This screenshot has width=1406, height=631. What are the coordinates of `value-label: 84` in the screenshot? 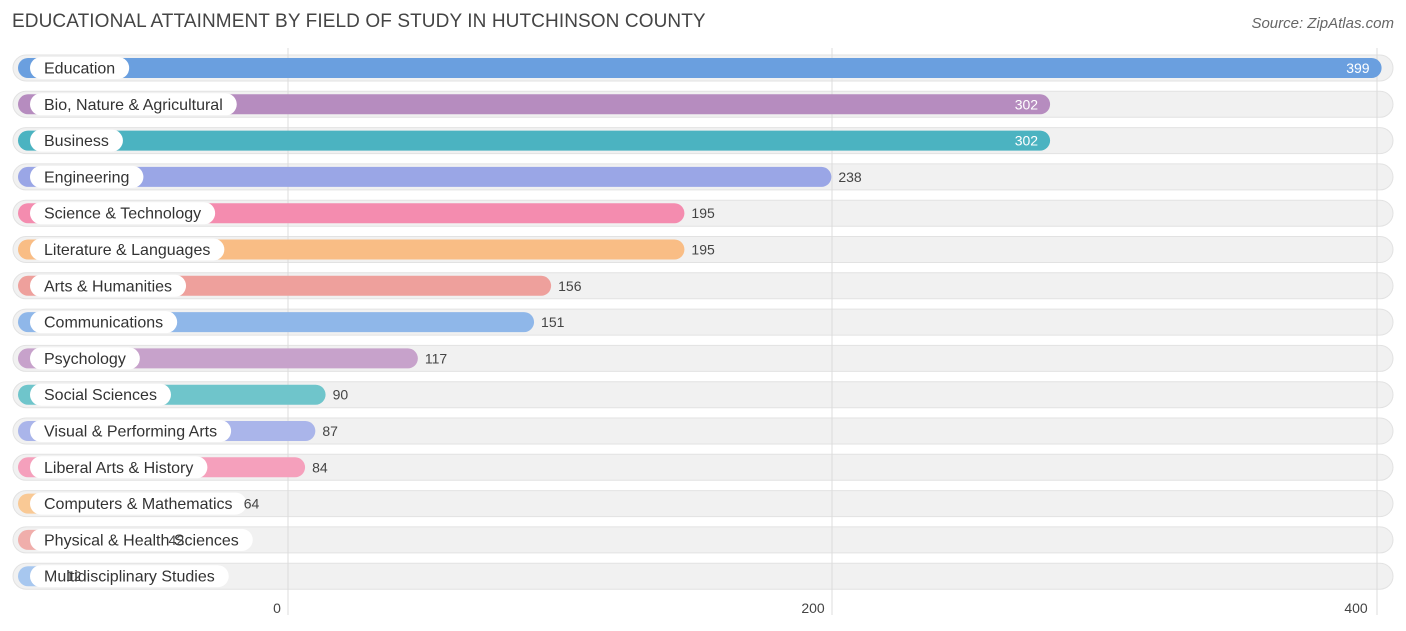 It's located at (320, 467).